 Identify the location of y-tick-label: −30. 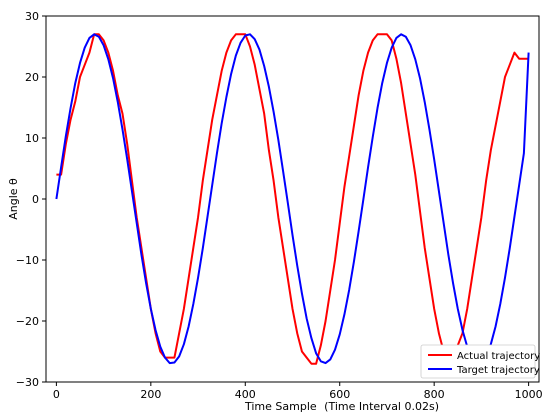
(27, 382).